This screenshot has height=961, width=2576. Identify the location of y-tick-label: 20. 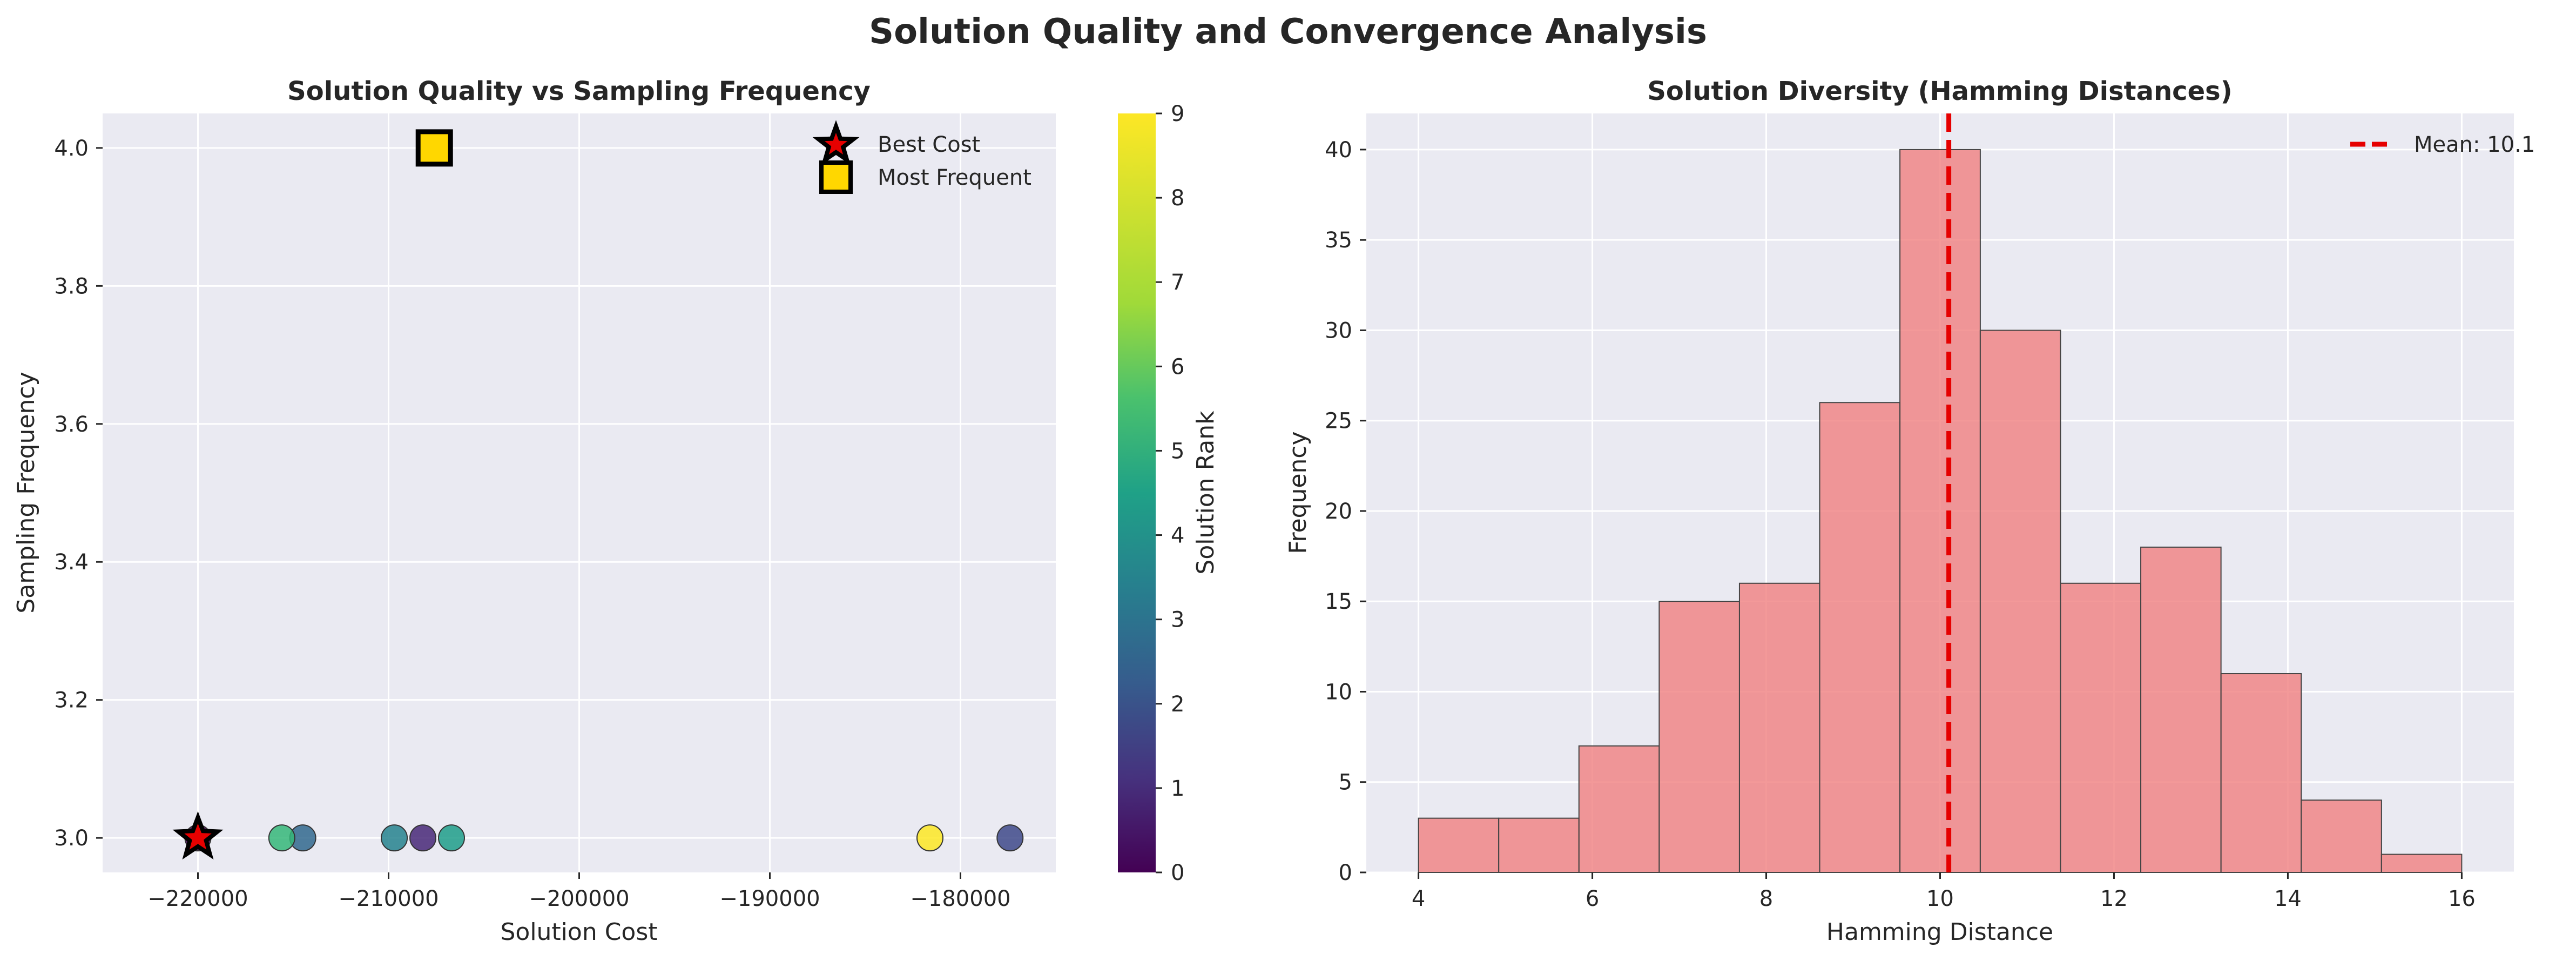
(1338, 511).